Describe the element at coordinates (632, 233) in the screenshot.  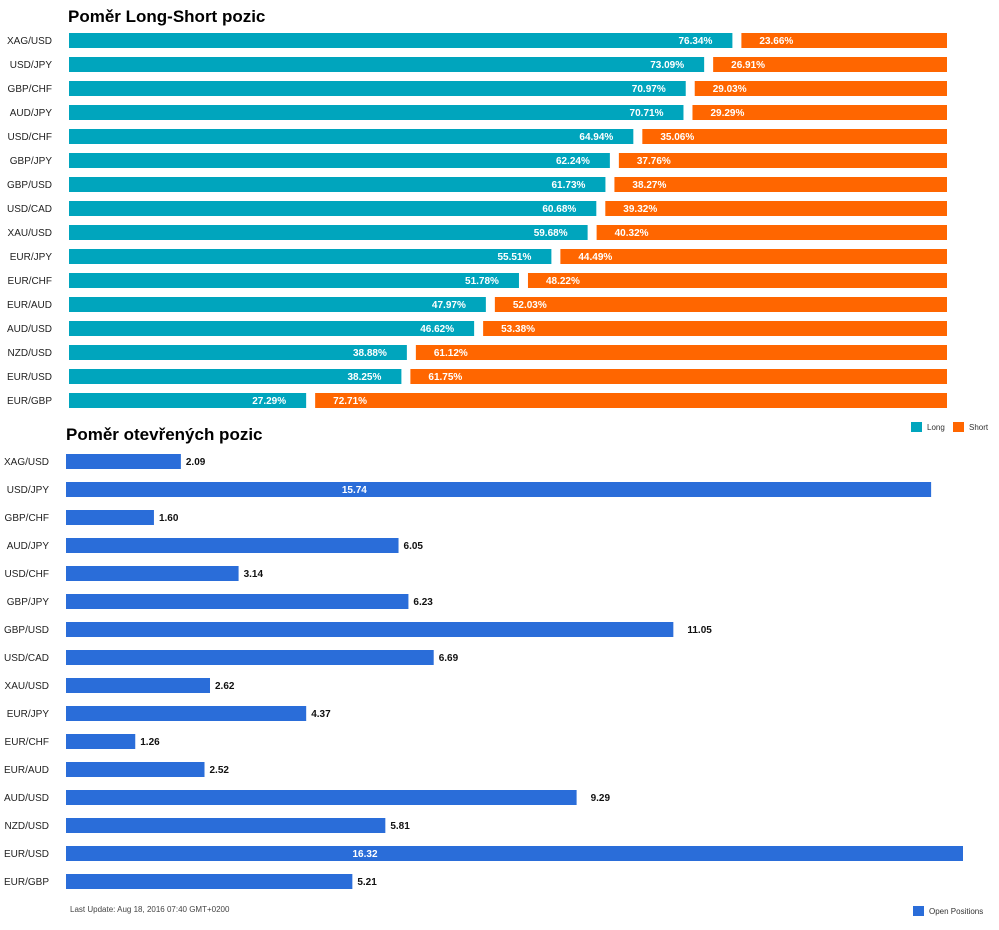
I see `short-value-label: 40.32%` at that location.